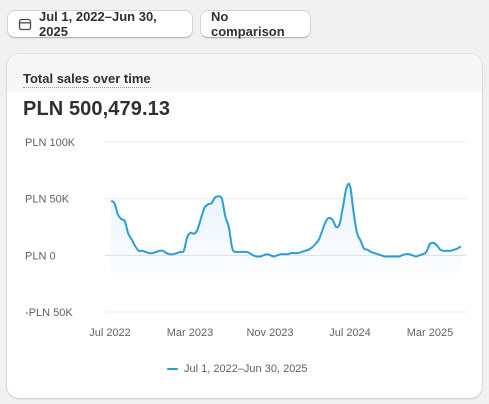 Image resolution: width=489 pixels, height=404 pixels. I want to click on legend-swatch, so click(172, 369).